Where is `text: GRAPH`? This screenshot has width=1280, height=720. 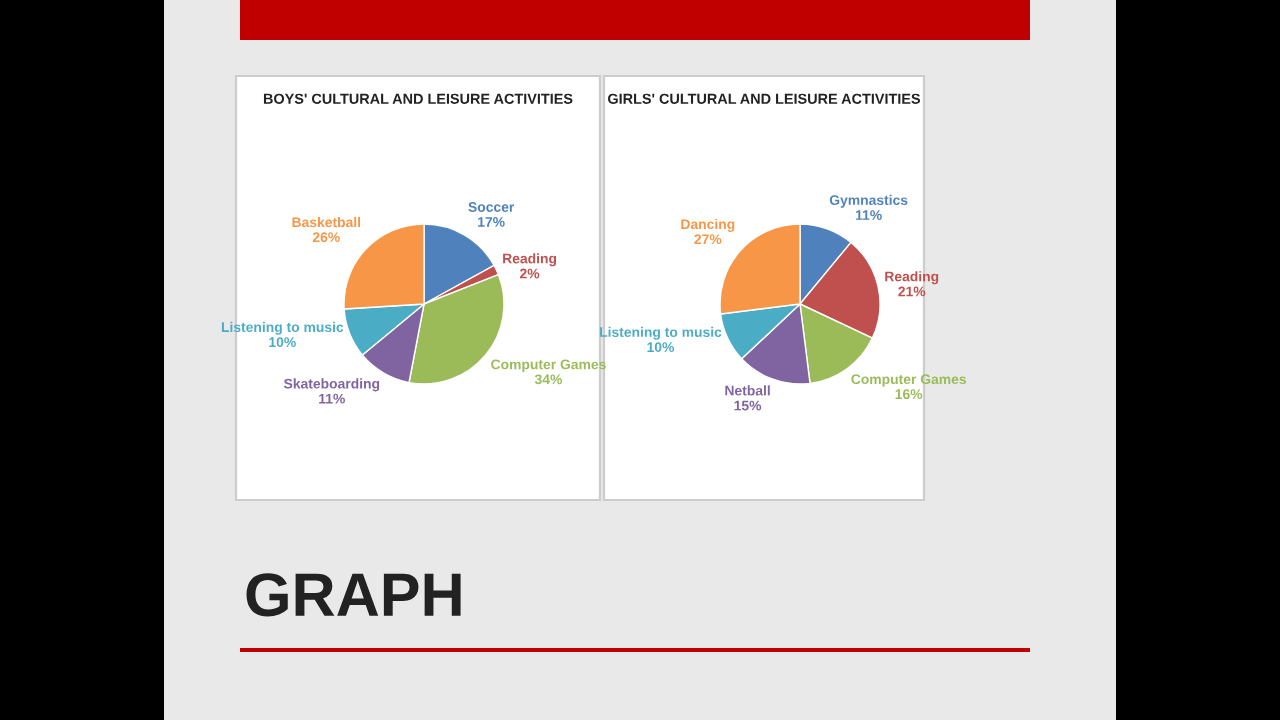
text: GRAPH is located at coordinates (353, 595).